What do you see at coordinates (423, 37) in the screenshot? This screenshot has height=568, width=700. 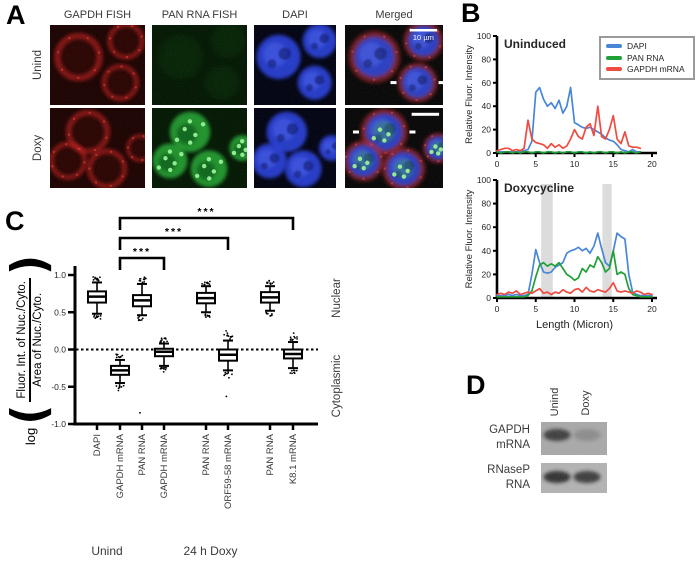 I see `scale-bar-label: 10 µm` at bounding box center [423, 37].